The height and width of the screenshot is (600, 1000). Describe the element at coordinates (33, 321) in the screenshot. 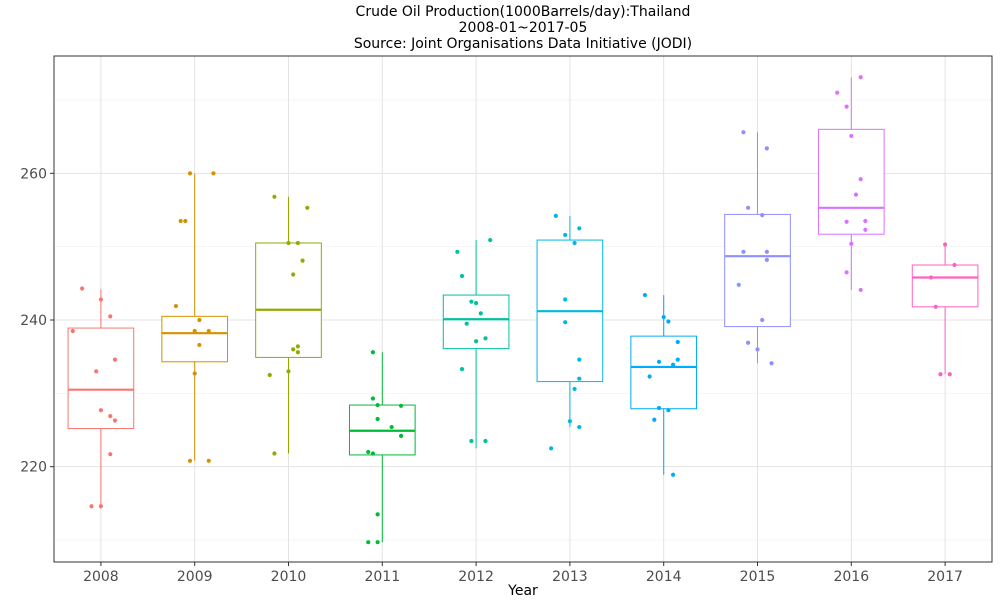

I see `y-tick-label: 240` at that location.